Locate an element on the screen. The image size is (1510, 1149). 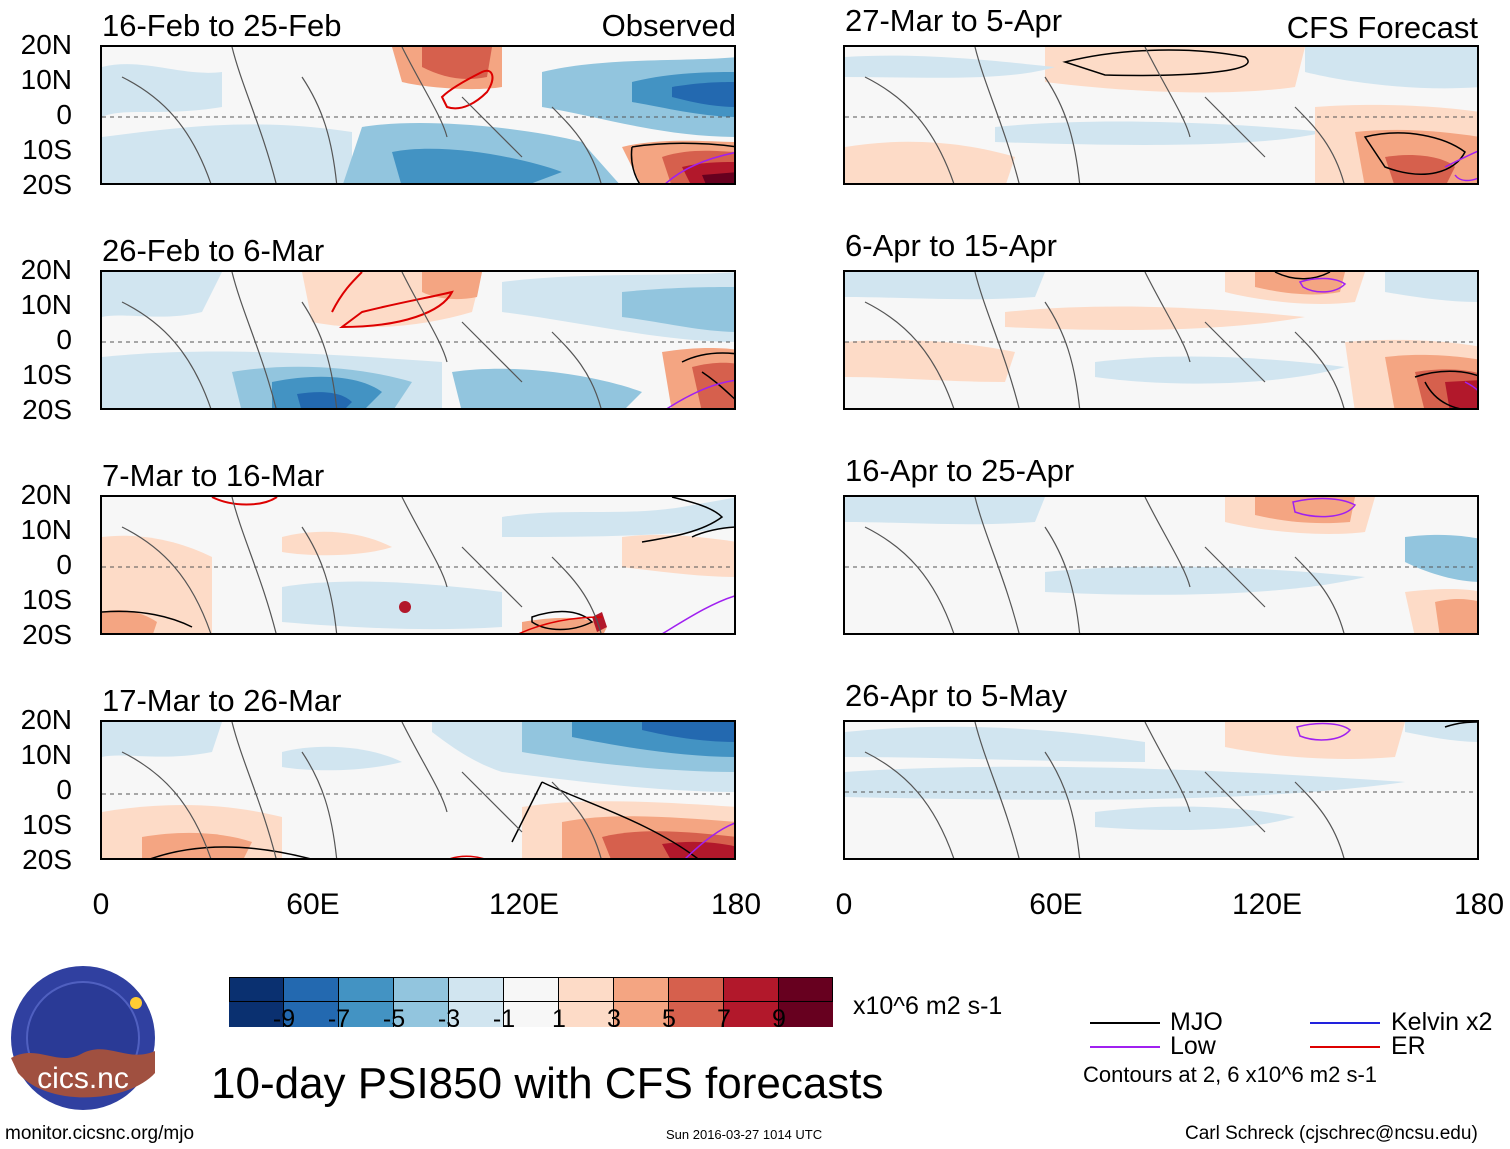
colorbar-label: -7 is located at coordinates (339, 1019).